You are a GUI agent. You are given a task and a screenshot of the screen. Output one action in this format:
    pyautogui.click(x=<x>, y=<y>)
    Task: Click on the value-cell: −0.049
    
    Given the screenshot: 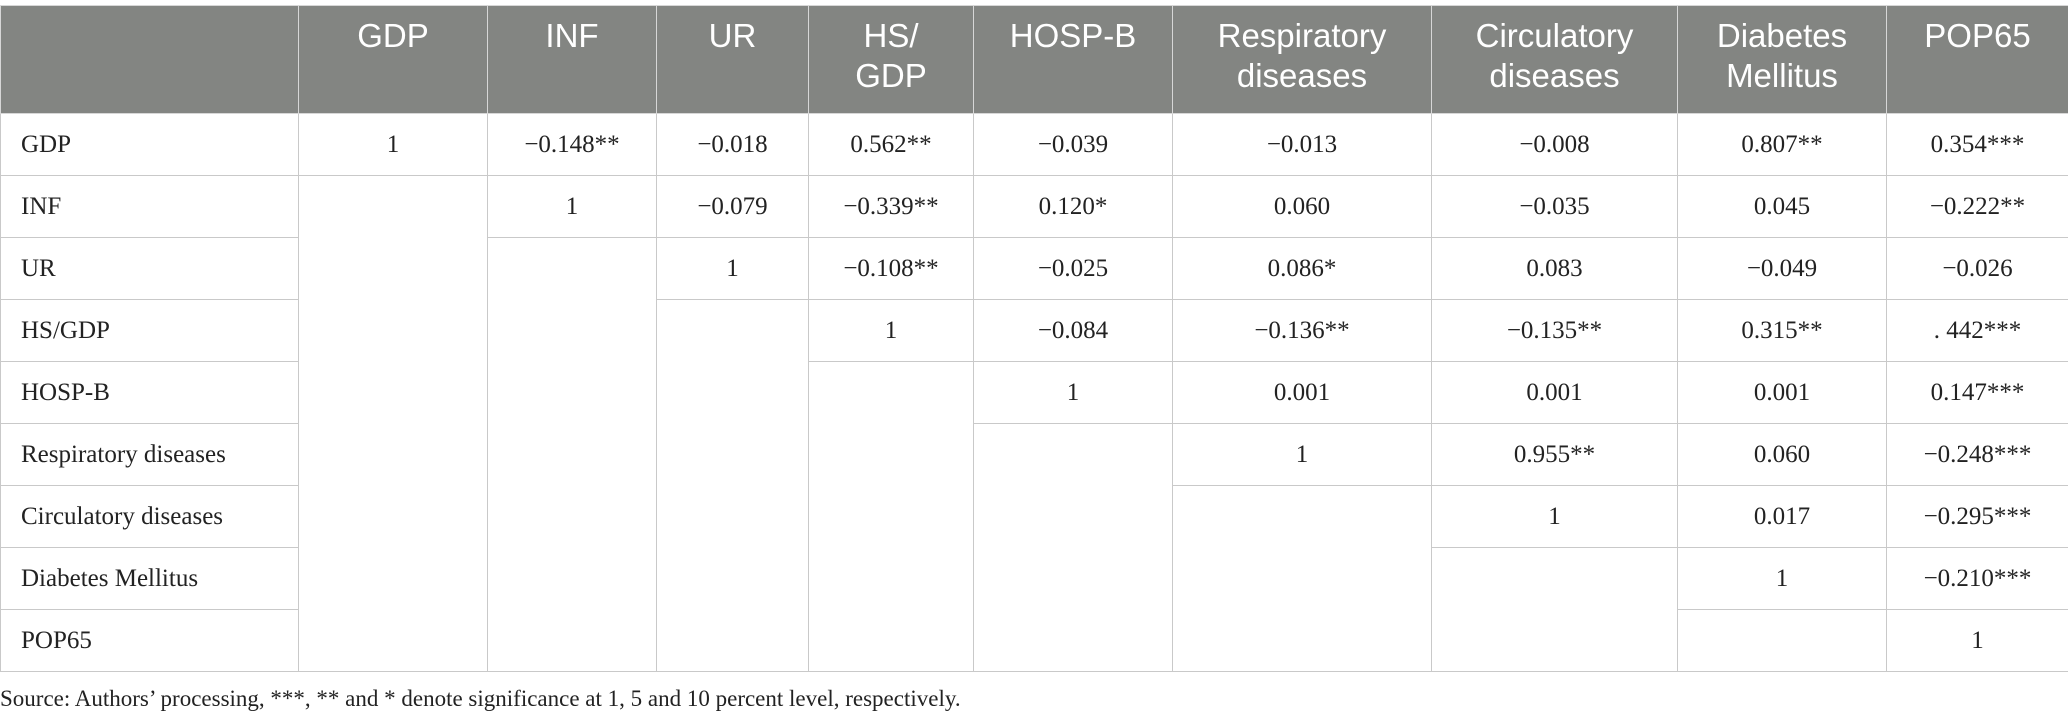 What is the action you would take?
    pyautogui.click(x=1782, y=268)
    